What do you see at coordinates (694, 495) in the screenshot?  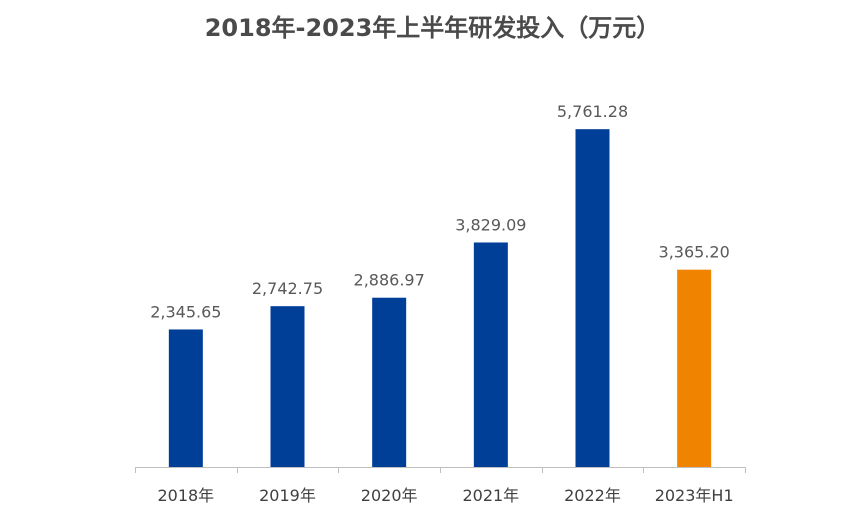 I see `x-axis-tick-label: 2023年H1` at bounding box center [694, 495].